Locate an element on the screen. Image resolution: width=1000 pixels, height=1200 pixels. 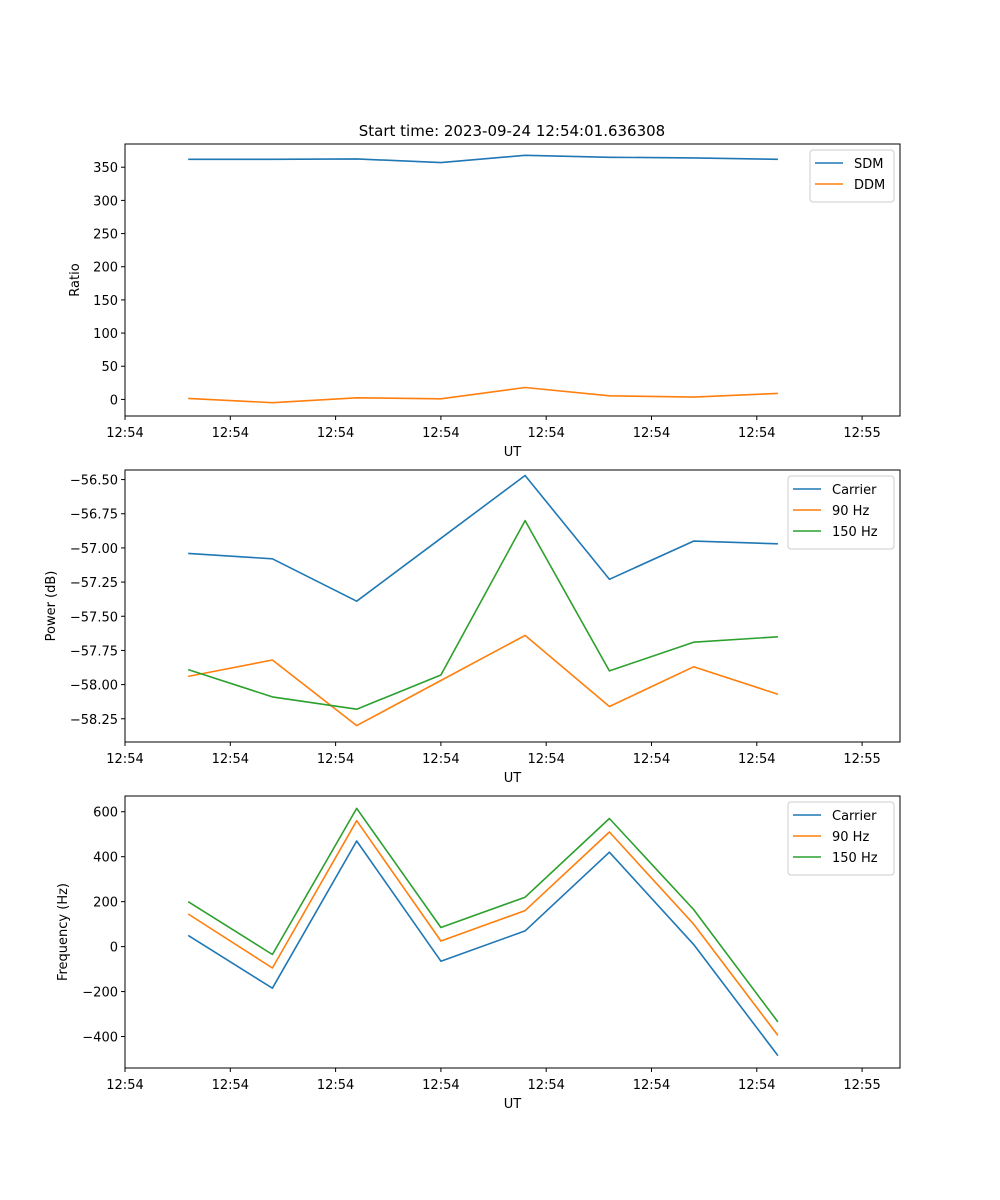
y-tick-label: 350 is located at coordinates (105, 168).